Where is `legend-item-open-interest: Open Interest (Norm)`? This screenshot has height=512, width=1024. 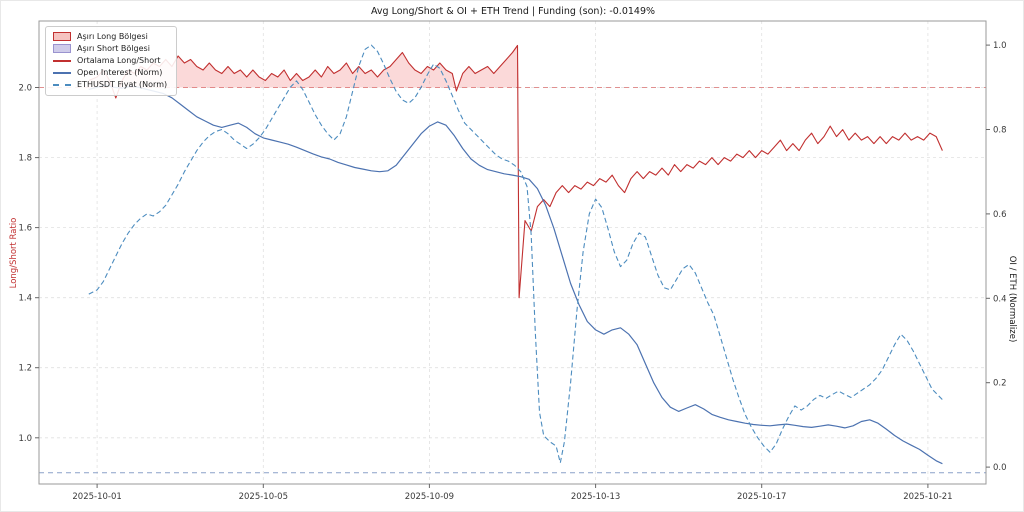
legend-item-open-interest: Open Interest (Norm) is located at coordinates (110, 72).